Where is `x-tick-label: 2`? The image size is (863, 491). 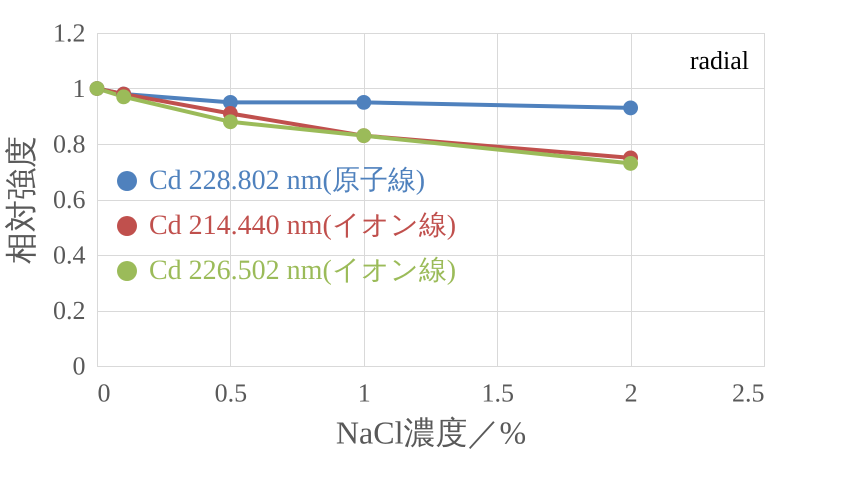 x-tick-label: 2 is located at coordinates (631, 393).